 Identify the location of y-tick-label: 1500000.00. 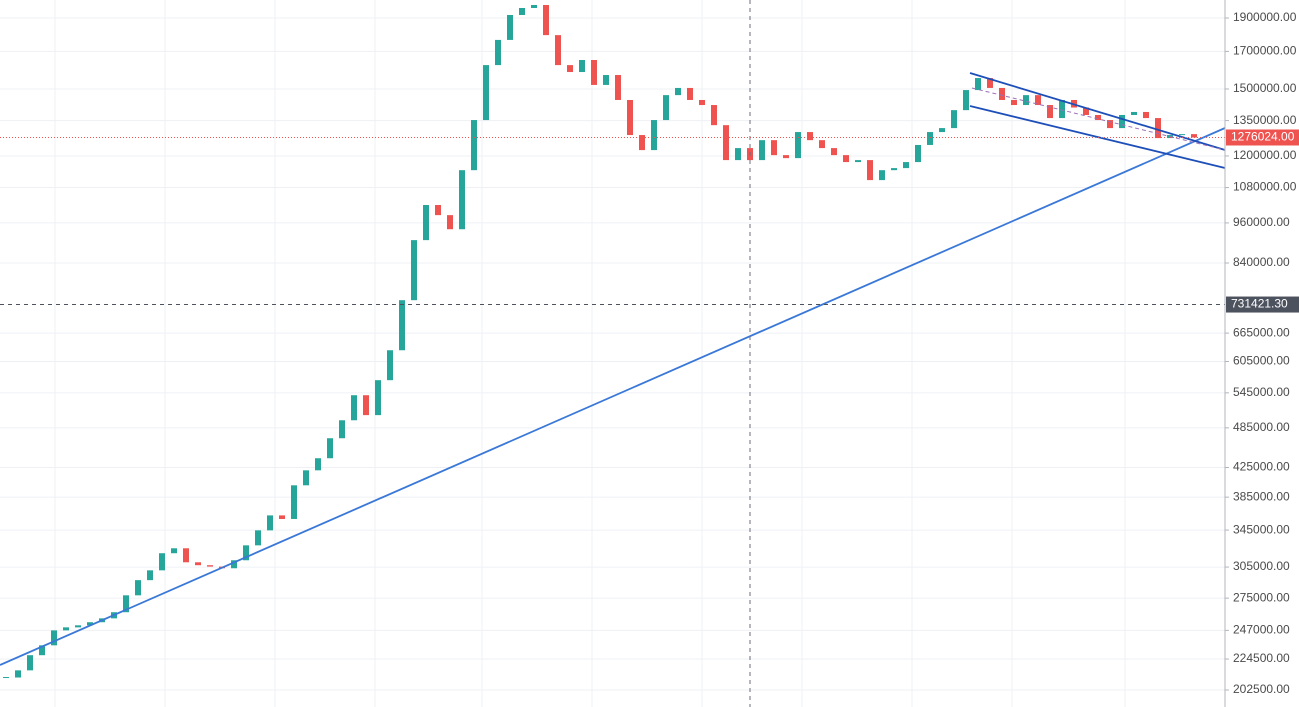
(1265, 88).